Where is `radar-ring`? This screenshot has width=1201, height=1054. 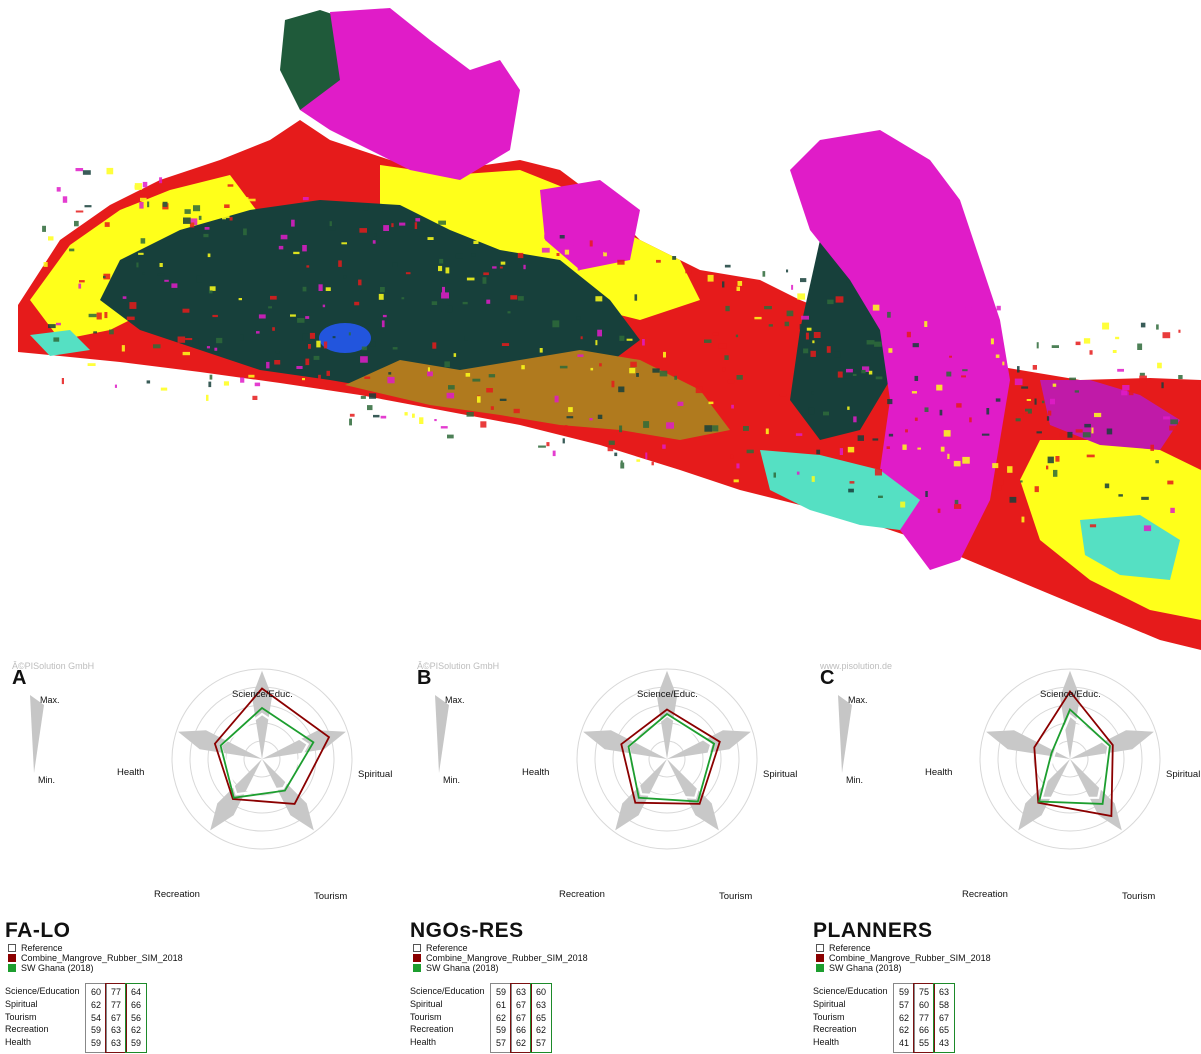
radar-ring is located at coordinates (262, 759).